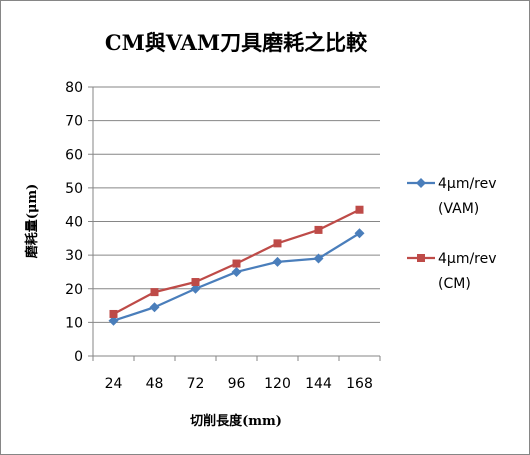 This screenshot has height=455, width=530. I want to click on y-tick-label: 50, so click(74, 189).